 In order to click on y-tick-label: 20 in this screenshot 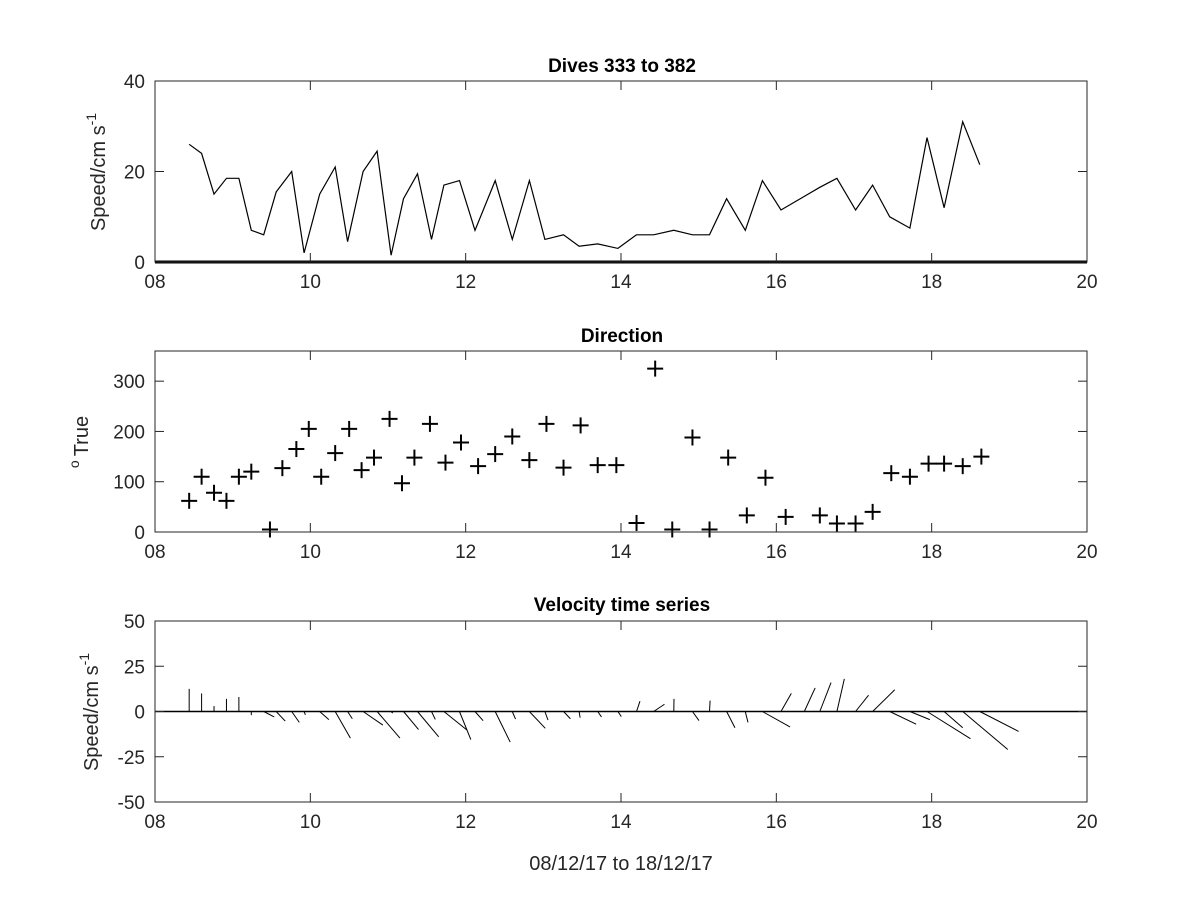, I will do `click(134, 173)`.